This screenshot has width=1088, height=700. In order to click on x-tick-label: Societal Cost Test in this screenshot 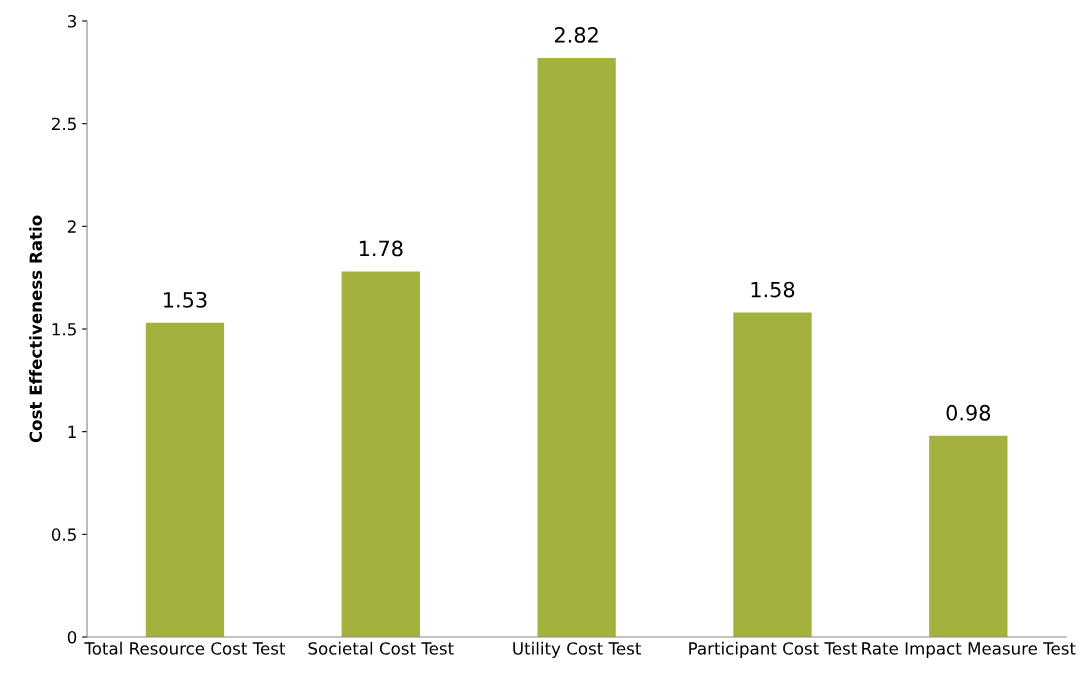, I will do `click(381, 648)`.